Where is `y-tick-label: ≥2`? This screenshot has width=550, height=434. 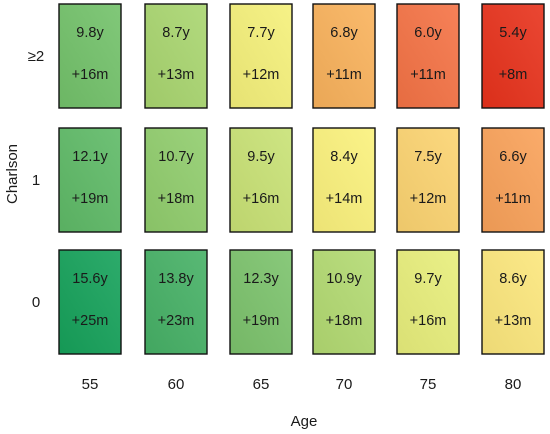
y-tick-label: ≥2 is located at coordinates (36, 56).